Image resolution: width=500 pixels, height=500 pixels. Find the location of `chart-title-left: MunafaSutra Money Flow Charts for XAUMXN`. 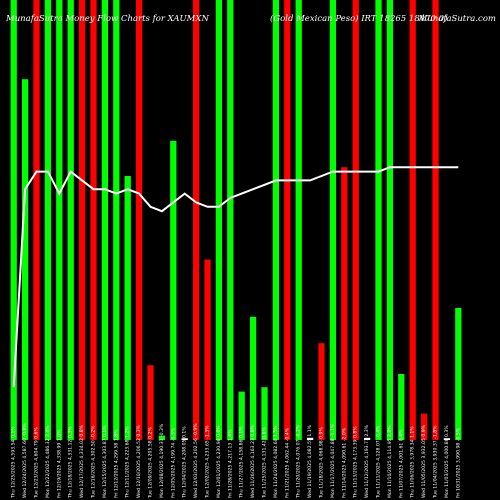

chart-title-left: MunafaSutra Money Flow Charts for XAUMXN is located at coordinates (107, 19).